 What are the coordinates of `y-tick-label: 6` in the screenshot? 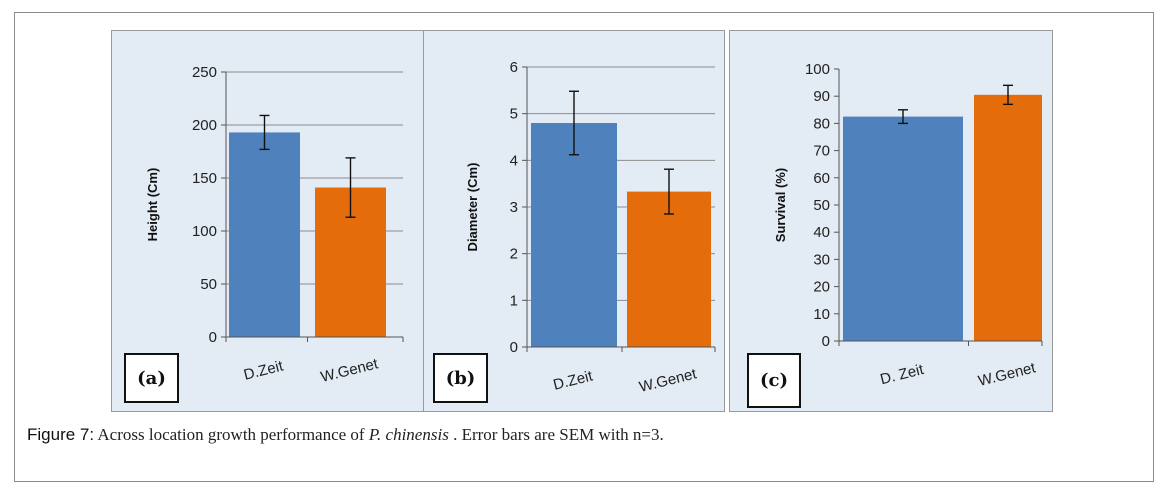 It's located at (514, 67).